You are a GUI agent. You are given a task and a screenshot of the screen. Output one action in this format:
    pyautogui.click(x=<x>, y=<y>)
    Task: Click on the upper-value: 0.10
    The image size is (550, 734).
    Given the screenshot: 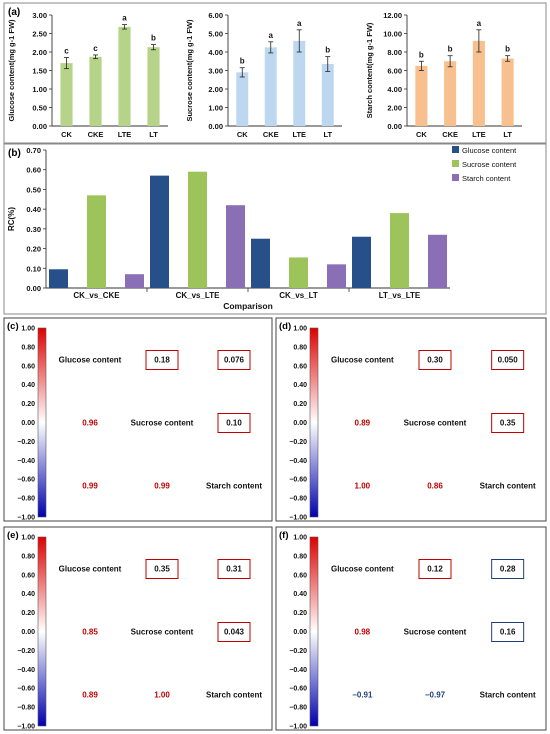 What is the action you would take?
    pyautogui.click(x=234, y=423)
    